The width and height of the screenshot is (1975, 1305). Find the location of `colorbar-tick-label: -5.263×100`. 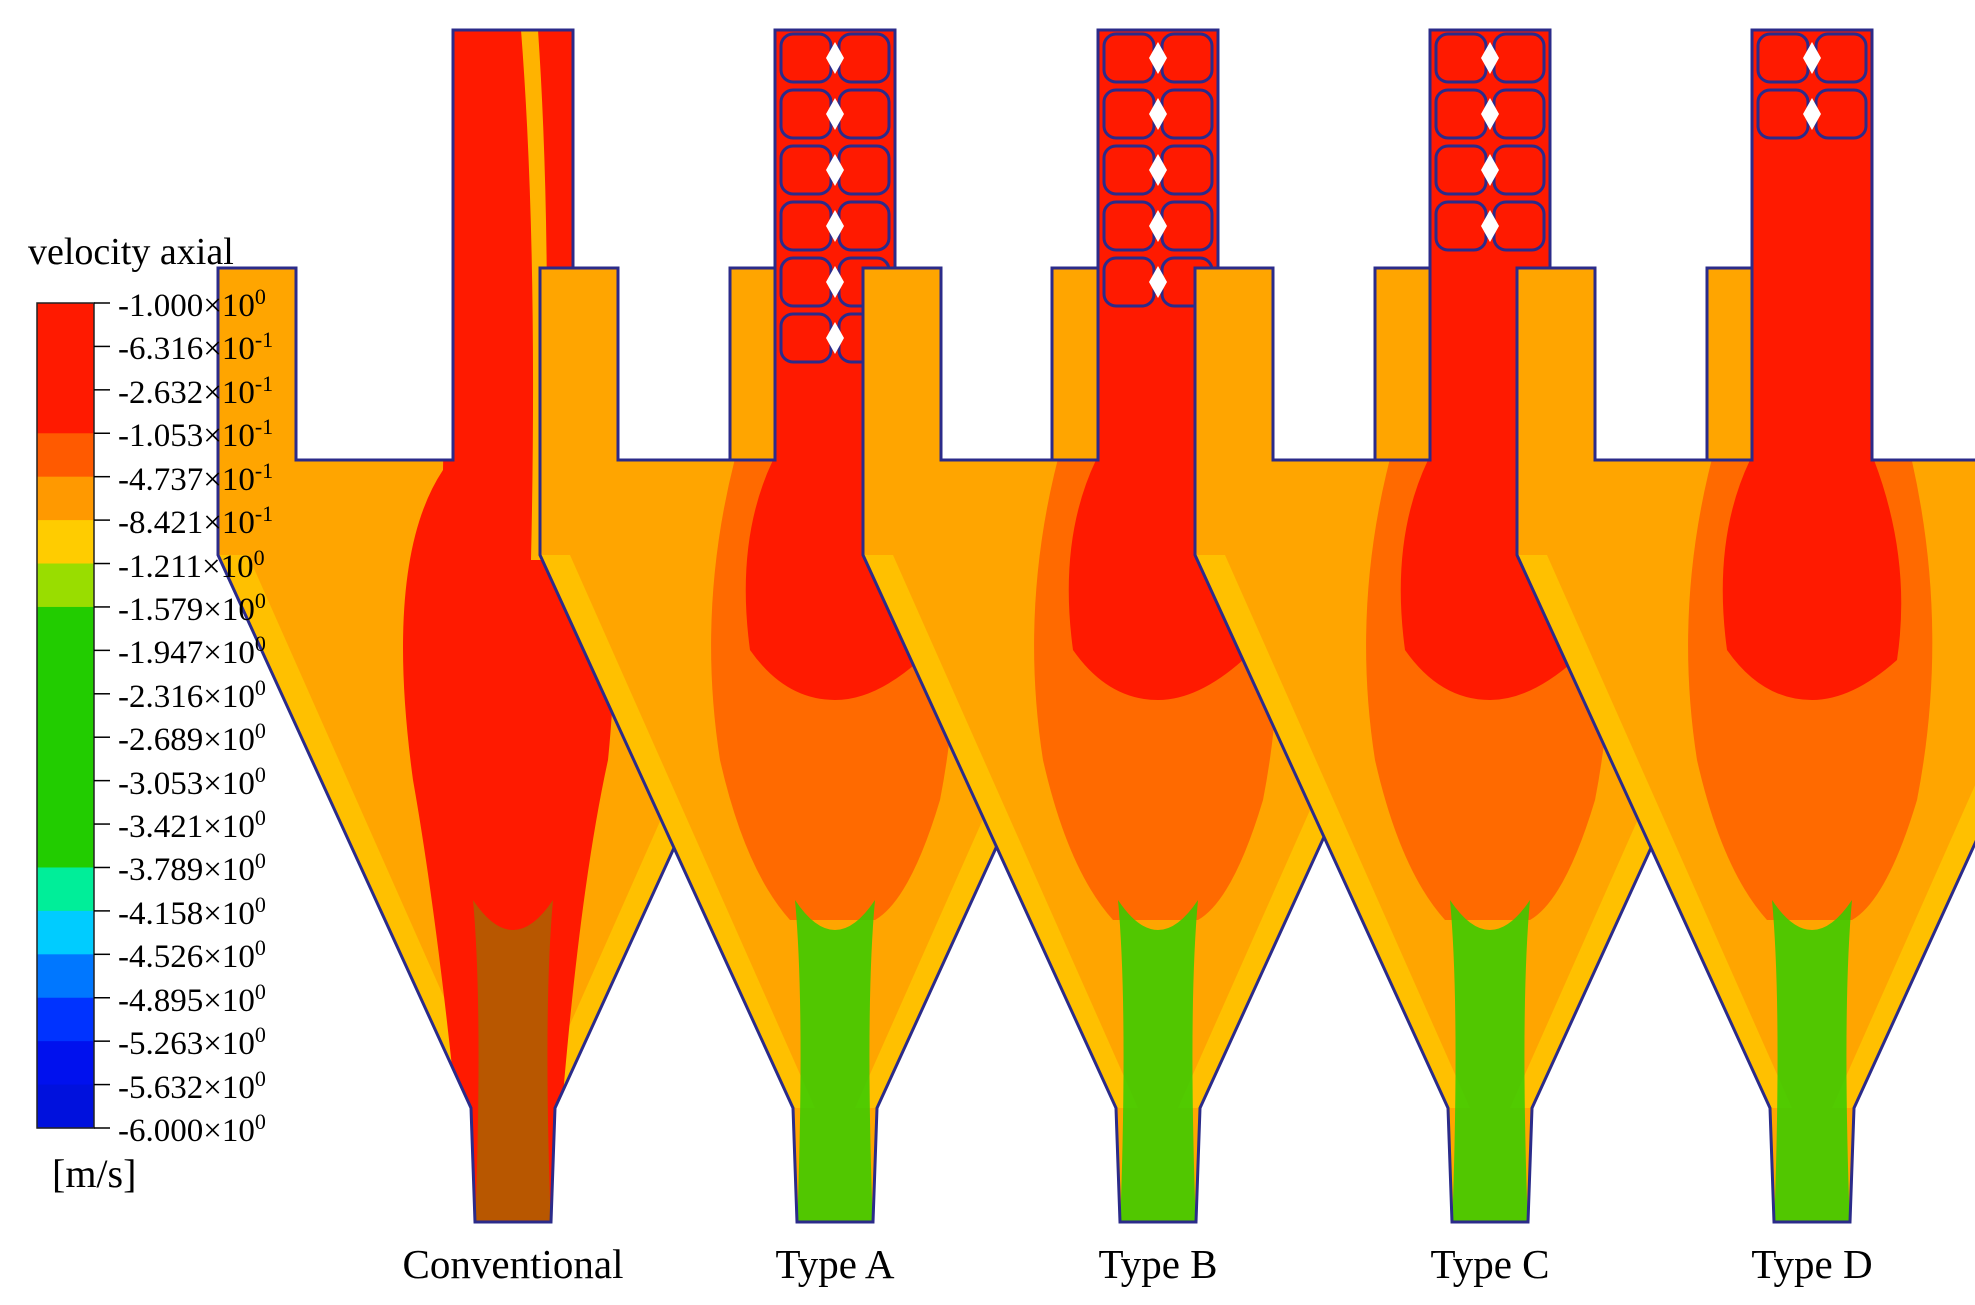

colorbar-tick-label: -5.263×100 is located at coordinates (192, 1042).